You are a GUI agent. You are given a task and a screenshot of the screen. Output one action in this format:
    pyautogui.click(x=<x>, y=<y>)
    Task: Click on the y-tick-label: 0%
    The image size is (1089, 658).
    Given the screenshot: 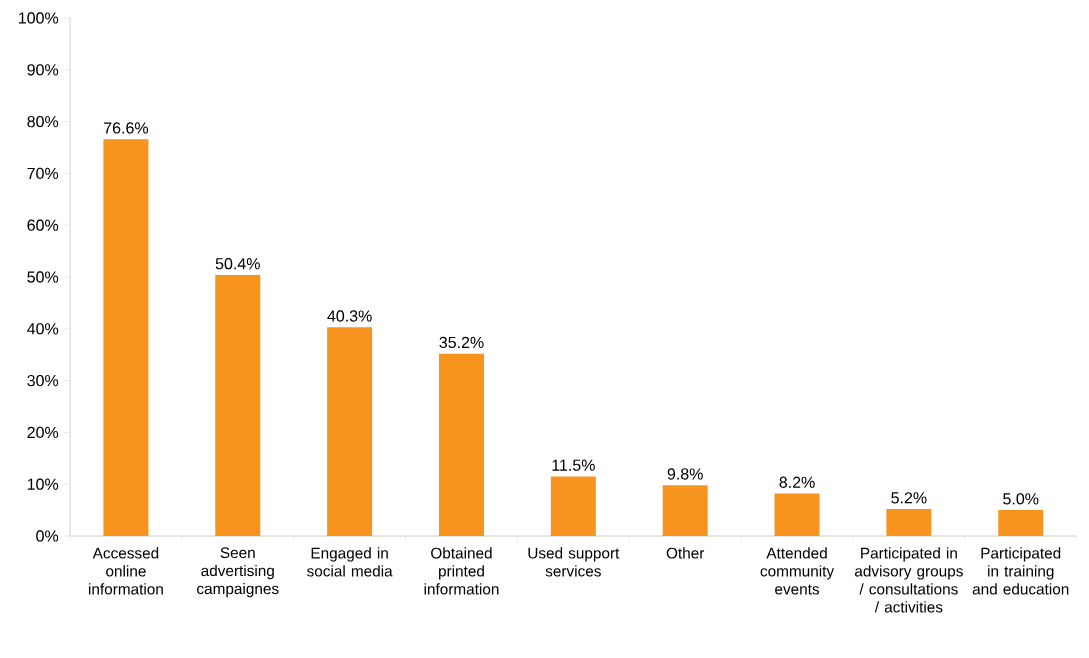 What is the action you would take?
    pyautogui.click(x=47, y=536)
    